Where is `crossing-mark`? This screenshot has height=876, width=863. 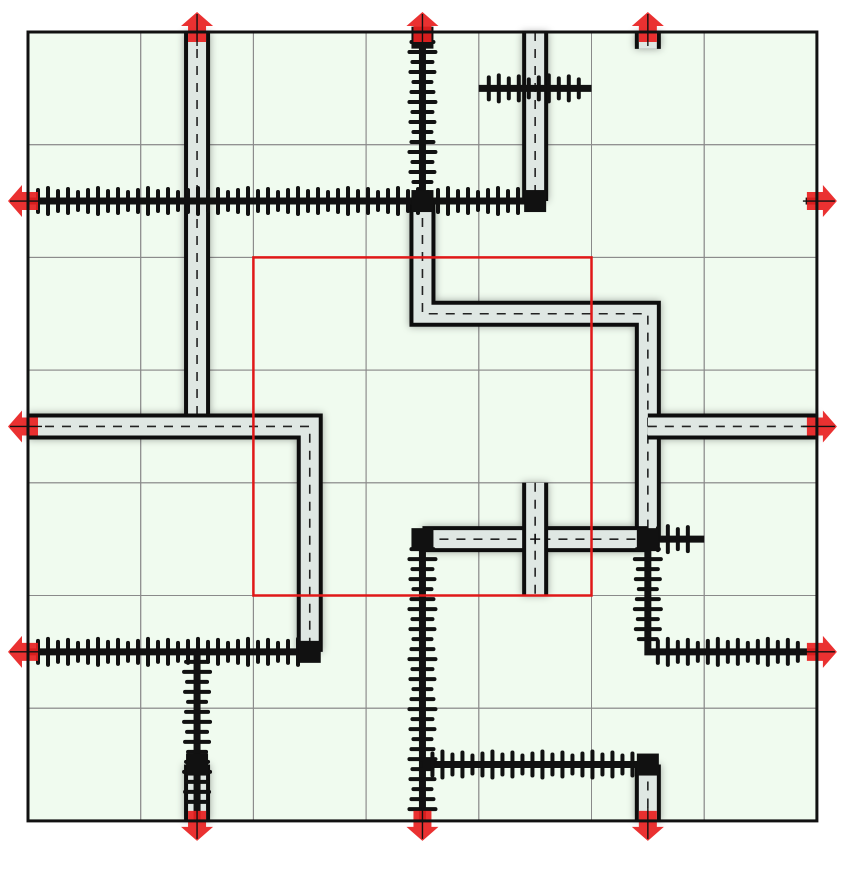 crossing-mark is located at coordinates (535, 539).